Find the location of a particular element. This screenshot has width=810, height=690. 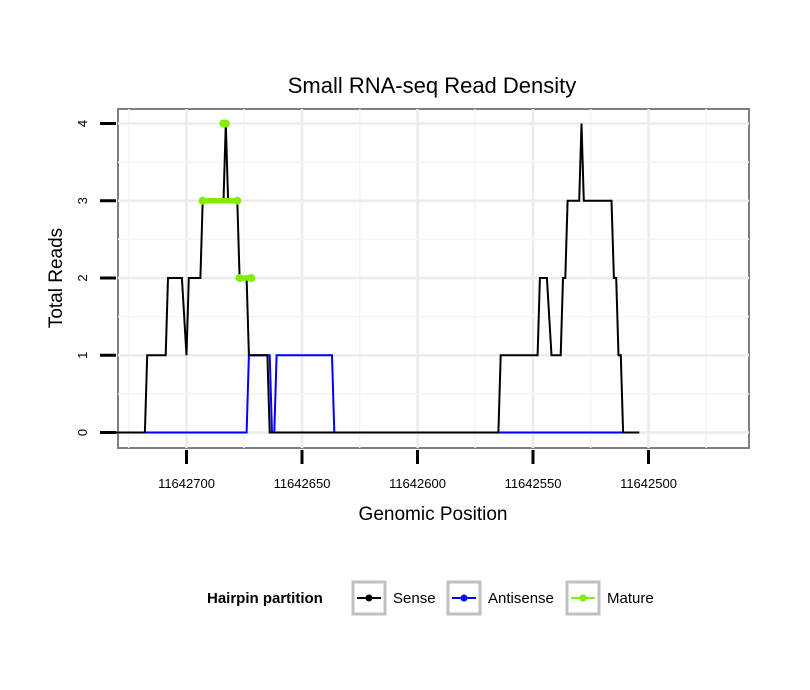

legend-item-antisense: Antisense is located at coordinates (500, 598).